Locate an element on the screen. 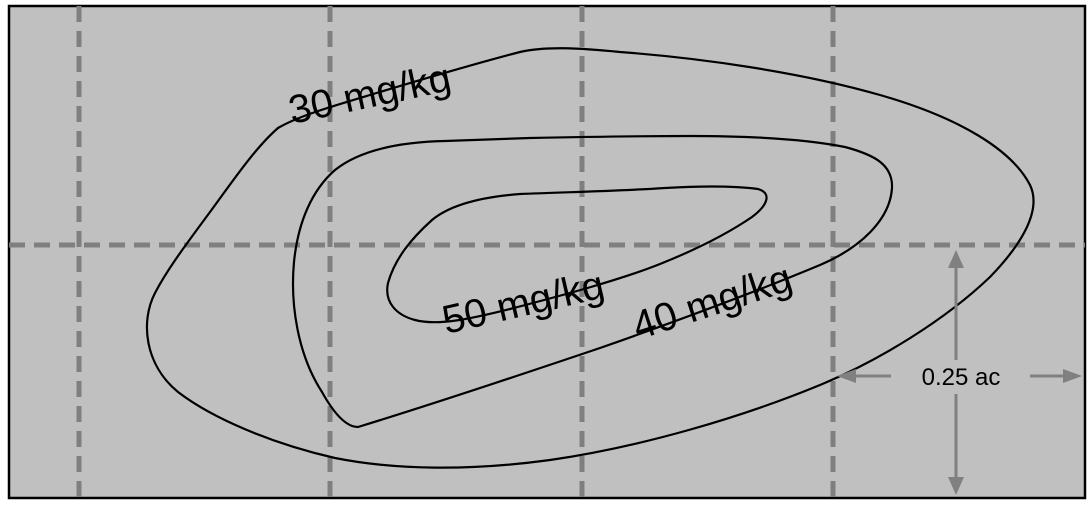 The image size is (1087, 508). dimension-label-background is located at coordinates (961, 377).